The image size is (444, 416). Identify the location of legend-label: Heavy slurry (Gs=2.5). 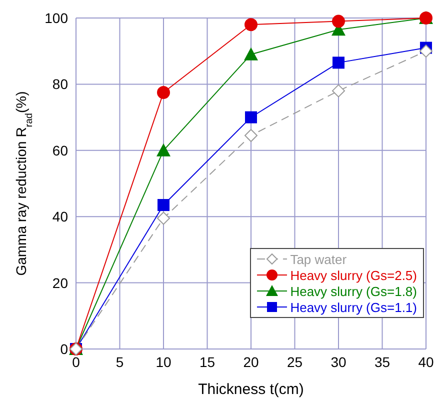
(353, 275).